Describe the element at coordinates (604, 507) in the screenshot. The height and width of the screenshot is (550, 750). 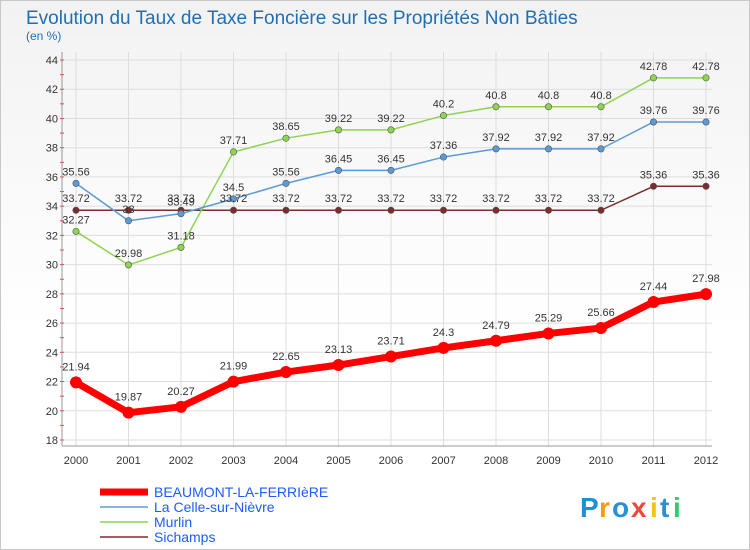
I see `logo-letter: r` at that location.